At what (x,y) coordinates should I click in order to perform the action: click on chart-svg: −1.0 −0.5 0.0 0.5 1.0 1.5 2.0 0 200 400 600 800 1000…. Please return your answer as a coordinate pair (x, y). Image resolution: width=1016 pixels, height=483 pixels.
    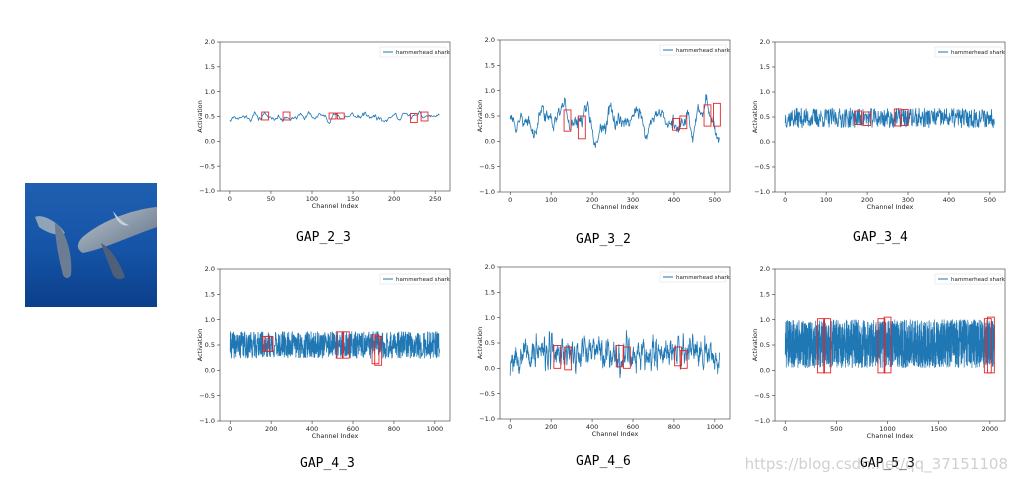
    Looking at the image, I should click on (323, 352).